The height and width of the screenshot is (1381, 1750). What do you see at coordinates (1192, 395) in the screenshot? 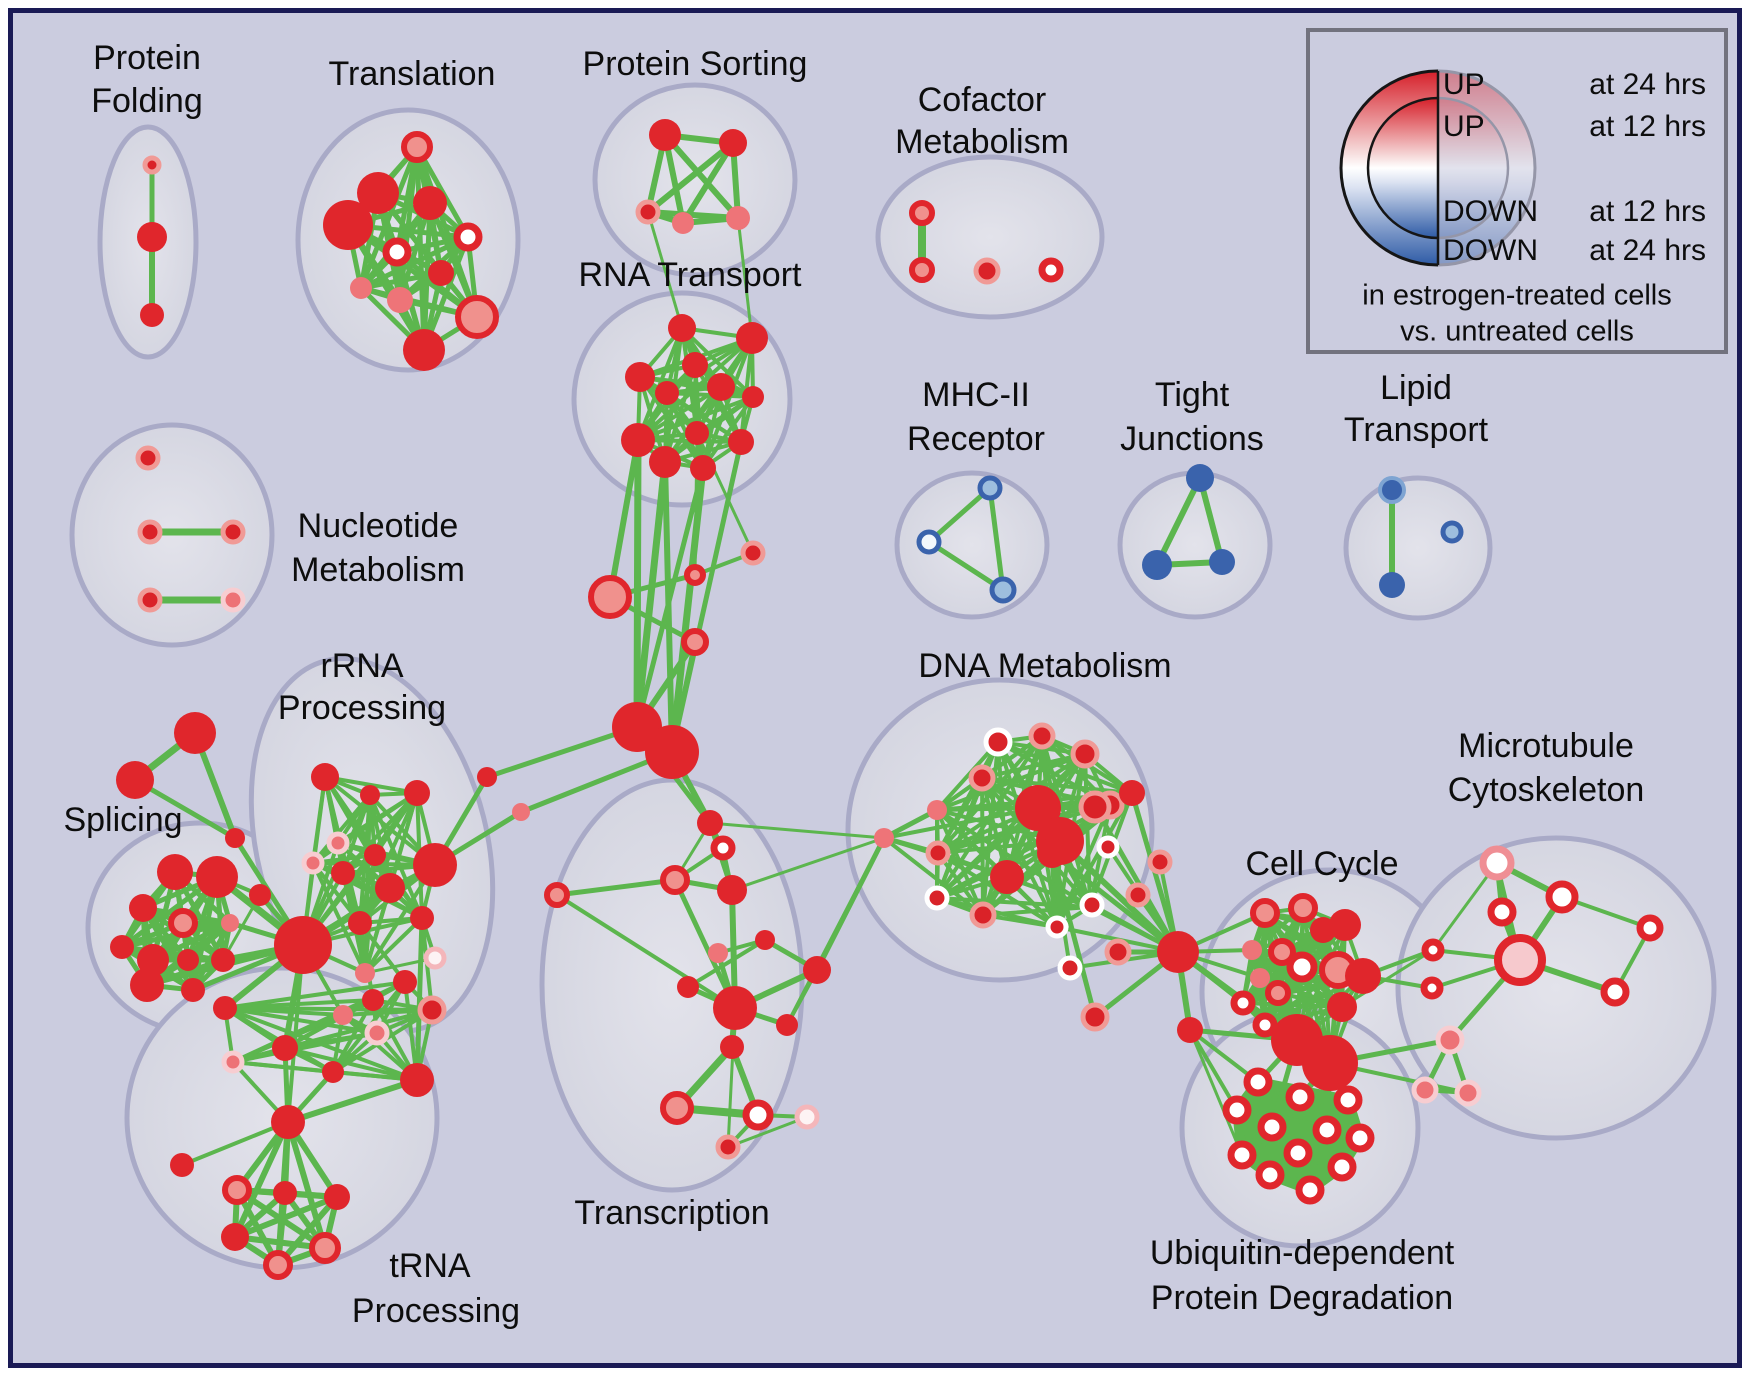
I see `cluster-label-tight-junctions: Tight` at bounding box center [1192, 395].